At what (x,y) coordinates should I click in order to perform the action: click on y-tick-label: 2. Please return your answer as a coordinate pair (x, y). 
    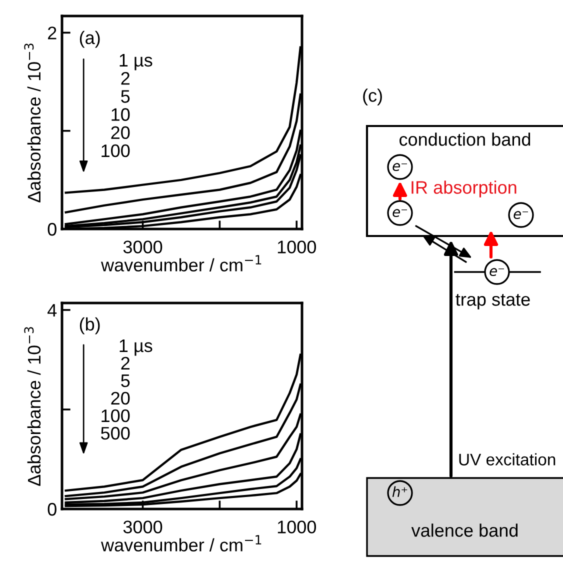
    Looking at the image, I should click on (52, 33).